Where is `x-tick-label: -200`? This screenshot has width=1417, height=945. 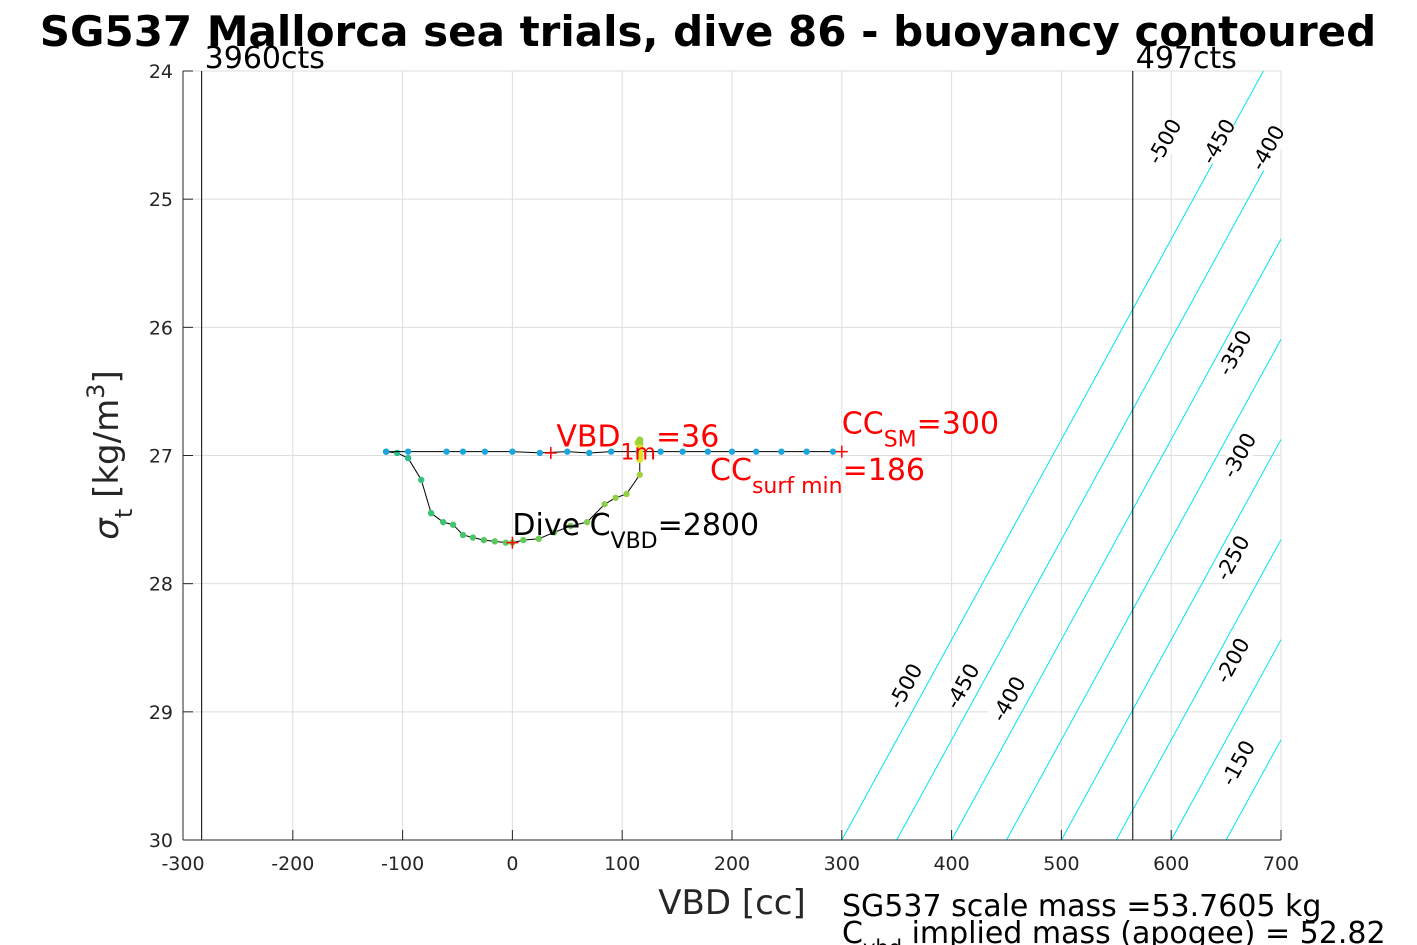 x-tick-label: -200 is located at coordinates (292, 864).